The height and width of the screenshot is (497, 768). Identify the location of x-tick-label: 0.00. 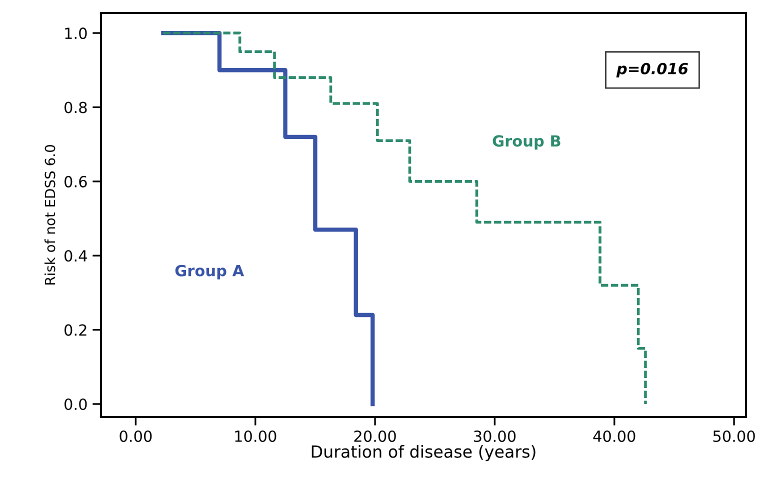
(136, 436).